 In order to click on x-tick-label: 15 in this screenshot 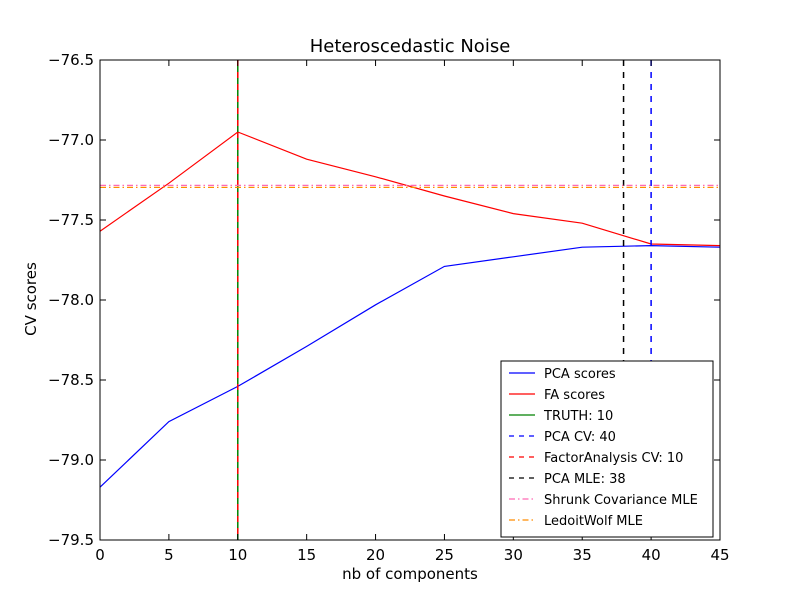, I will do `click(306, 555)`.